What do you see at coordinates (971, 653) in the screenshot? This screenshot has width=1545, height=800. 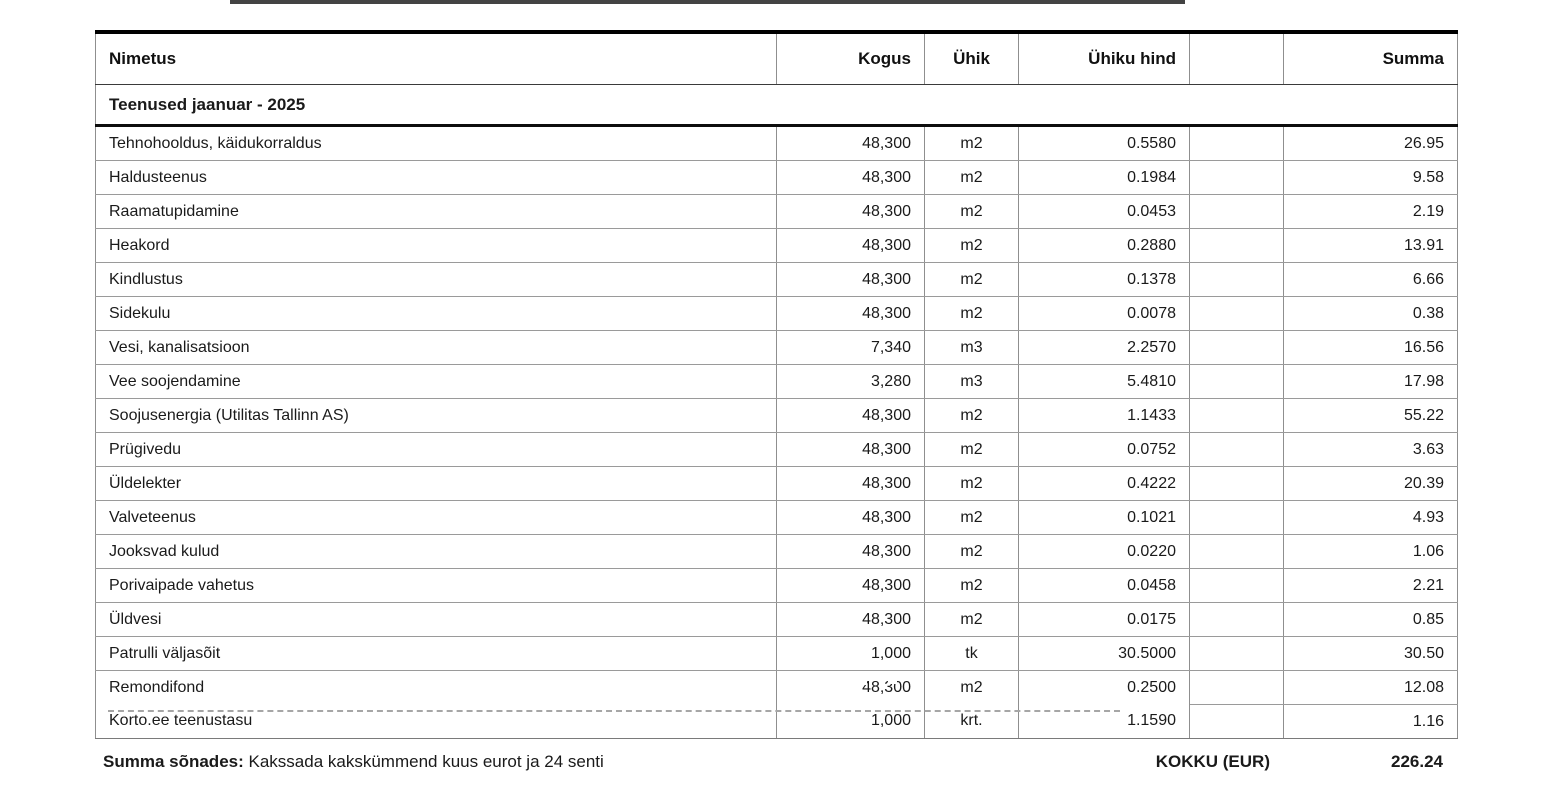 I see `cell-unit: tk` at bounding box center [971, 653].